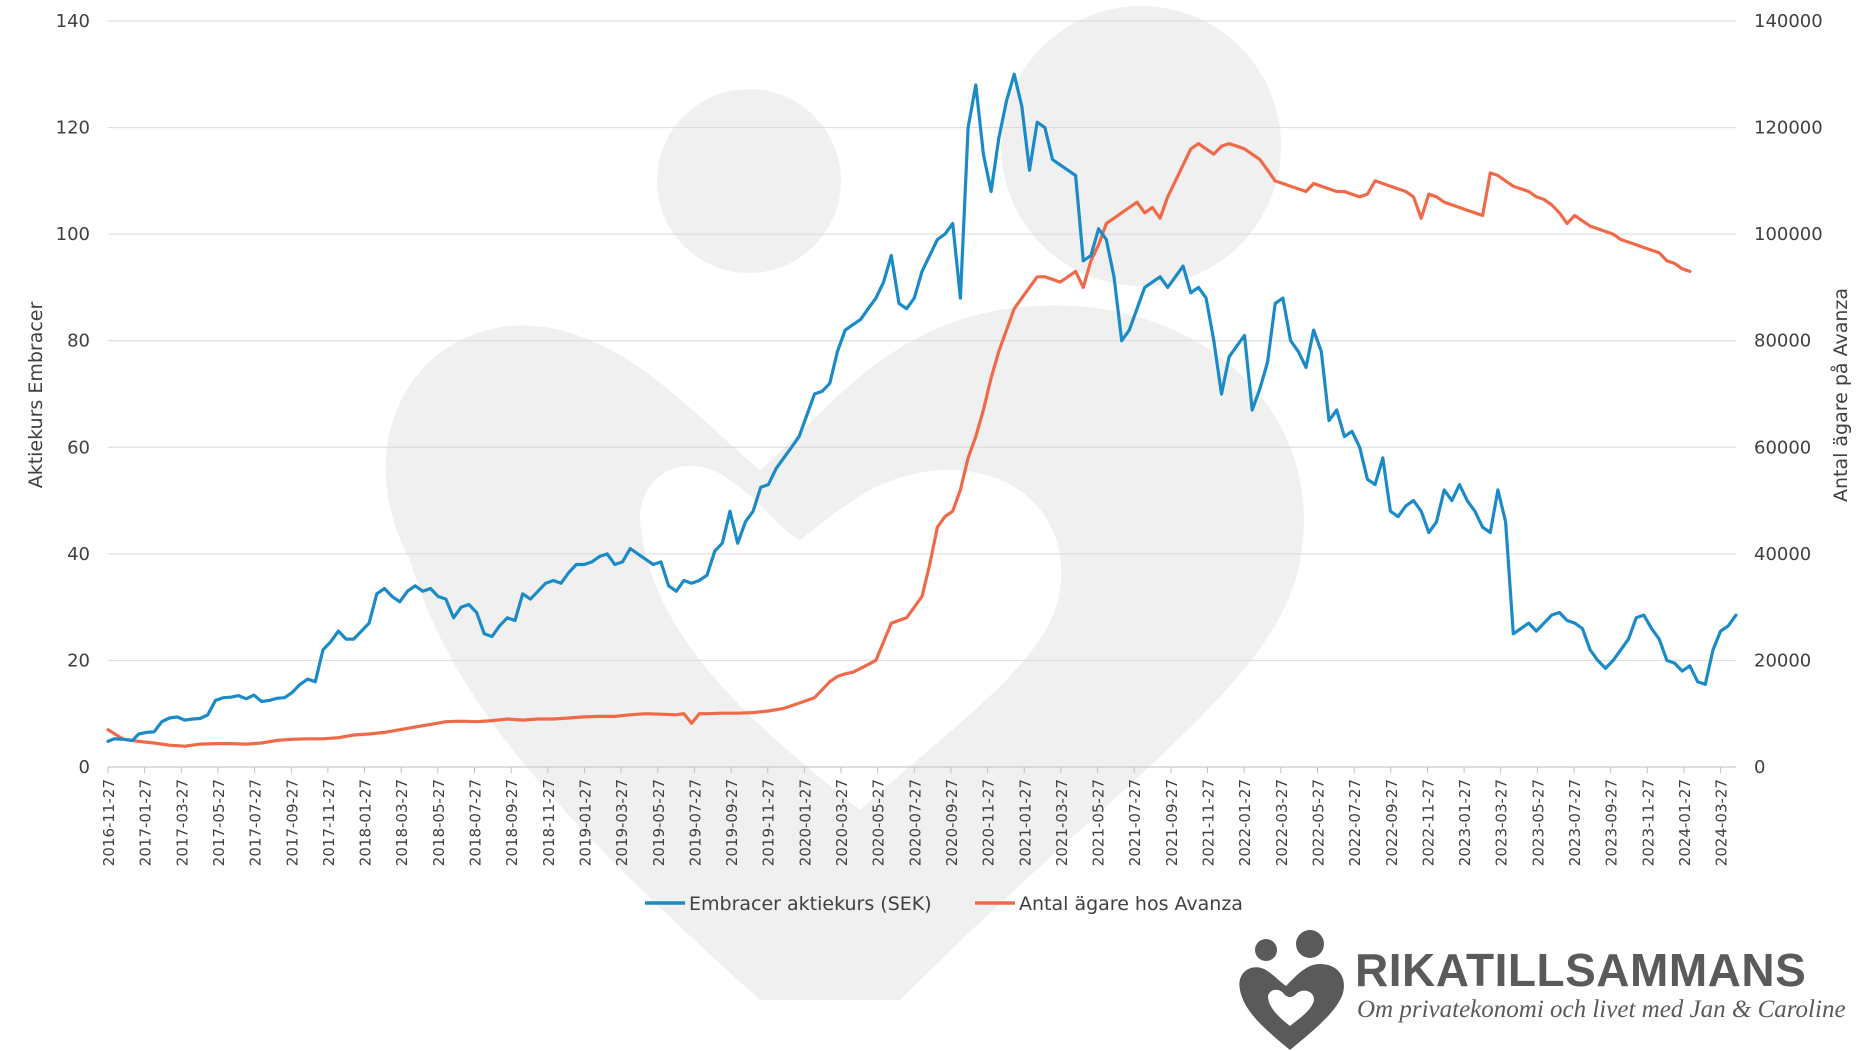 The image size is (1872, 1051). I want to click on x-tick-label: 2018-03-27, so click(402, 822).